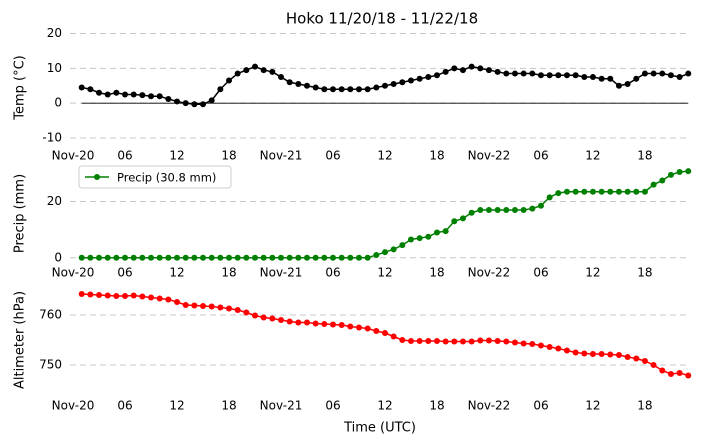  Describe the element at coordinates (379, 428) in the screenshot. I see `x-axis-label: Time (UTC)` at that location.